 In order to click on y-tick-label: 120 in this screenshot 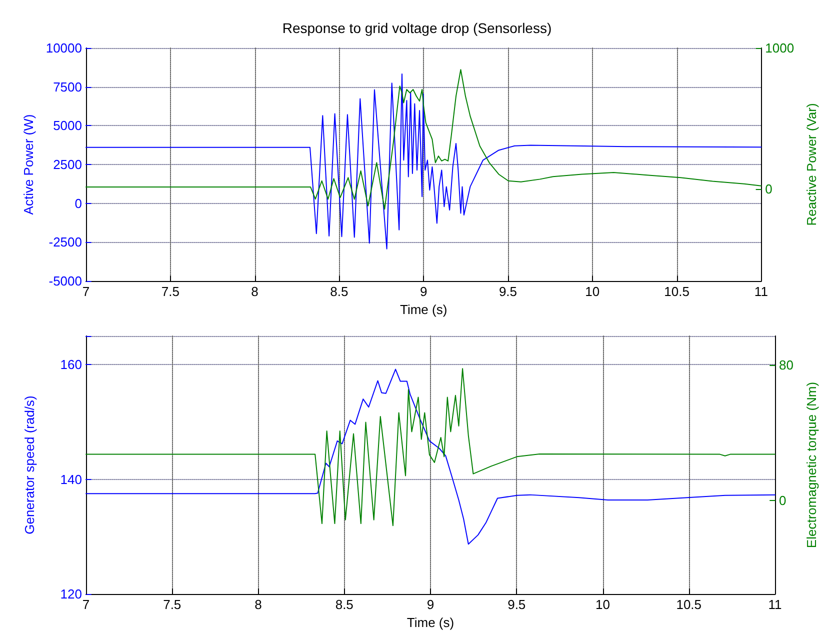, I will do `click(71, 594)`.